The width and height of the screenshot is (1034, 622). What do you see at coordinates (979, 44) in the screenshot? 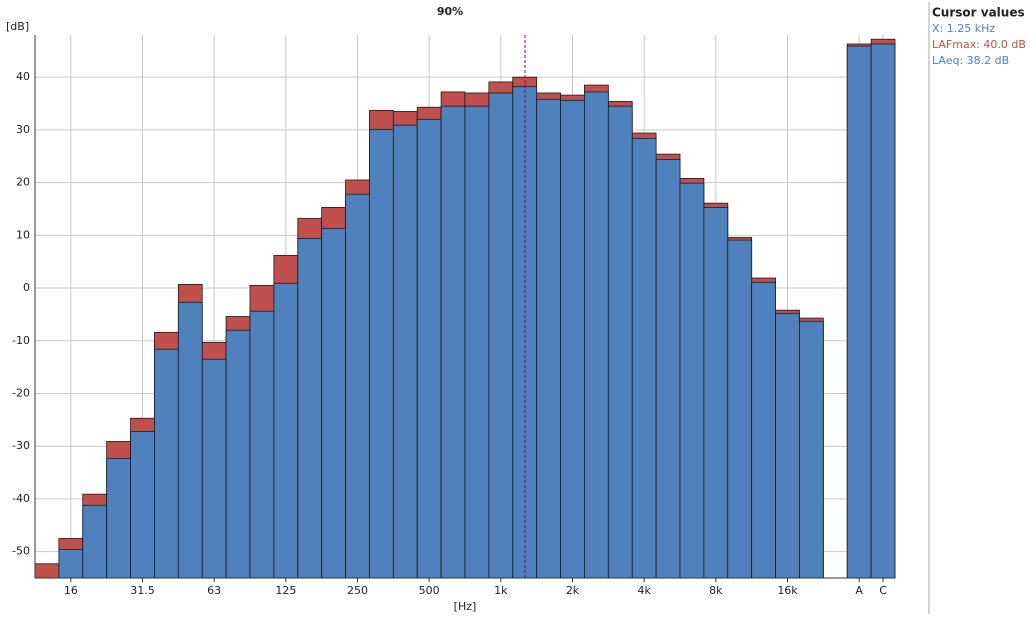
I see `cursor-value: LAFmax: 40.0 dB` at bounding box center [979, 44].